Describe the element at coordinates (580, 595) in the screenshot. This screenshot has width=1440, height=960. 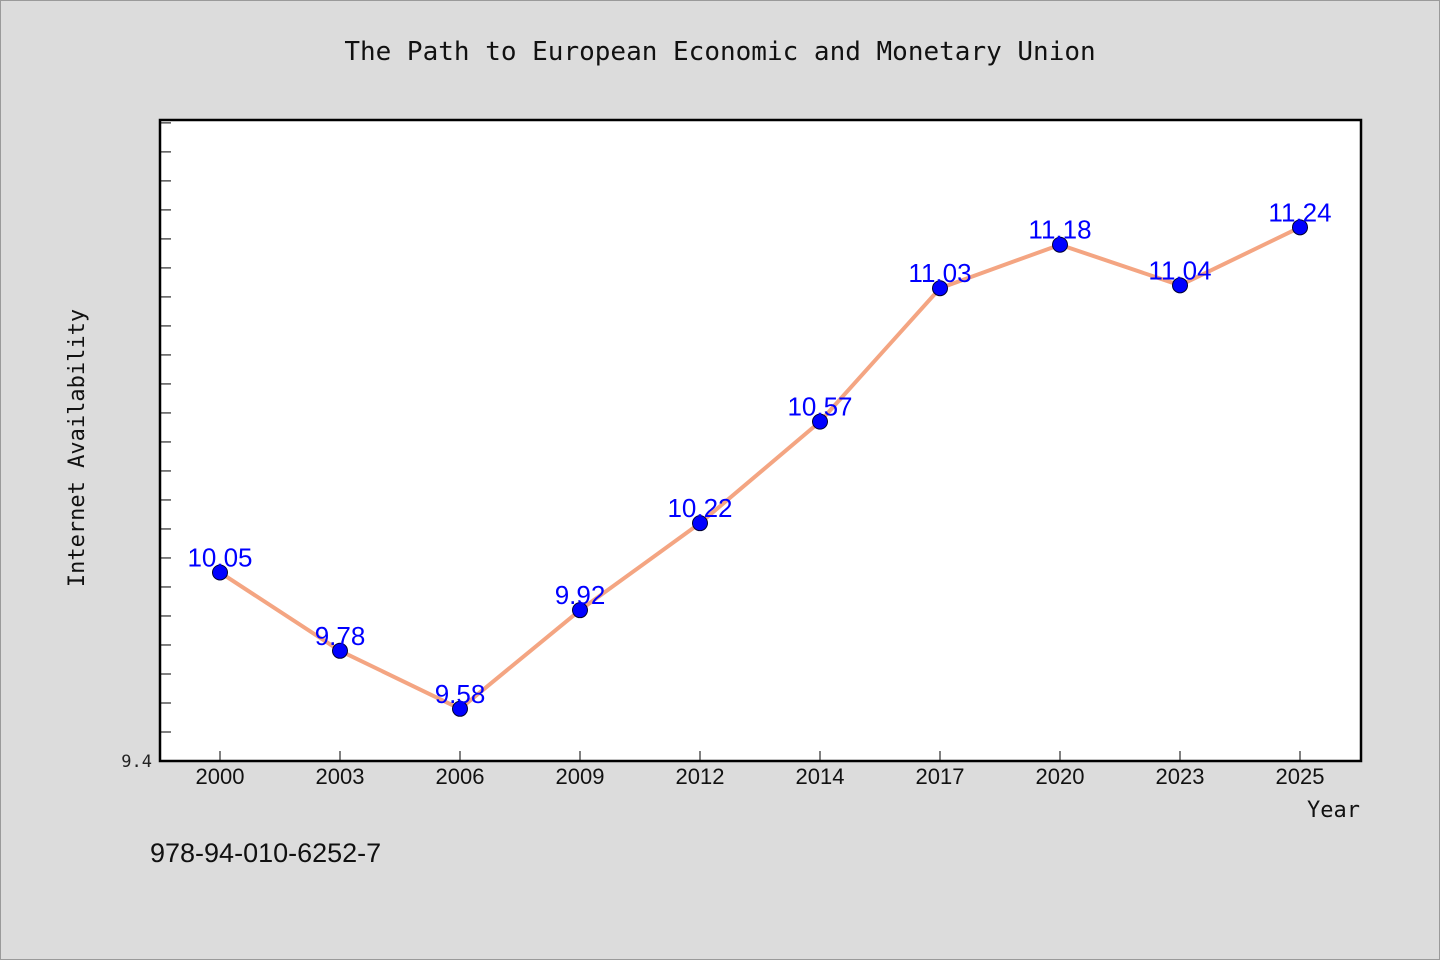
I see `data-label: 9.92` at that location.